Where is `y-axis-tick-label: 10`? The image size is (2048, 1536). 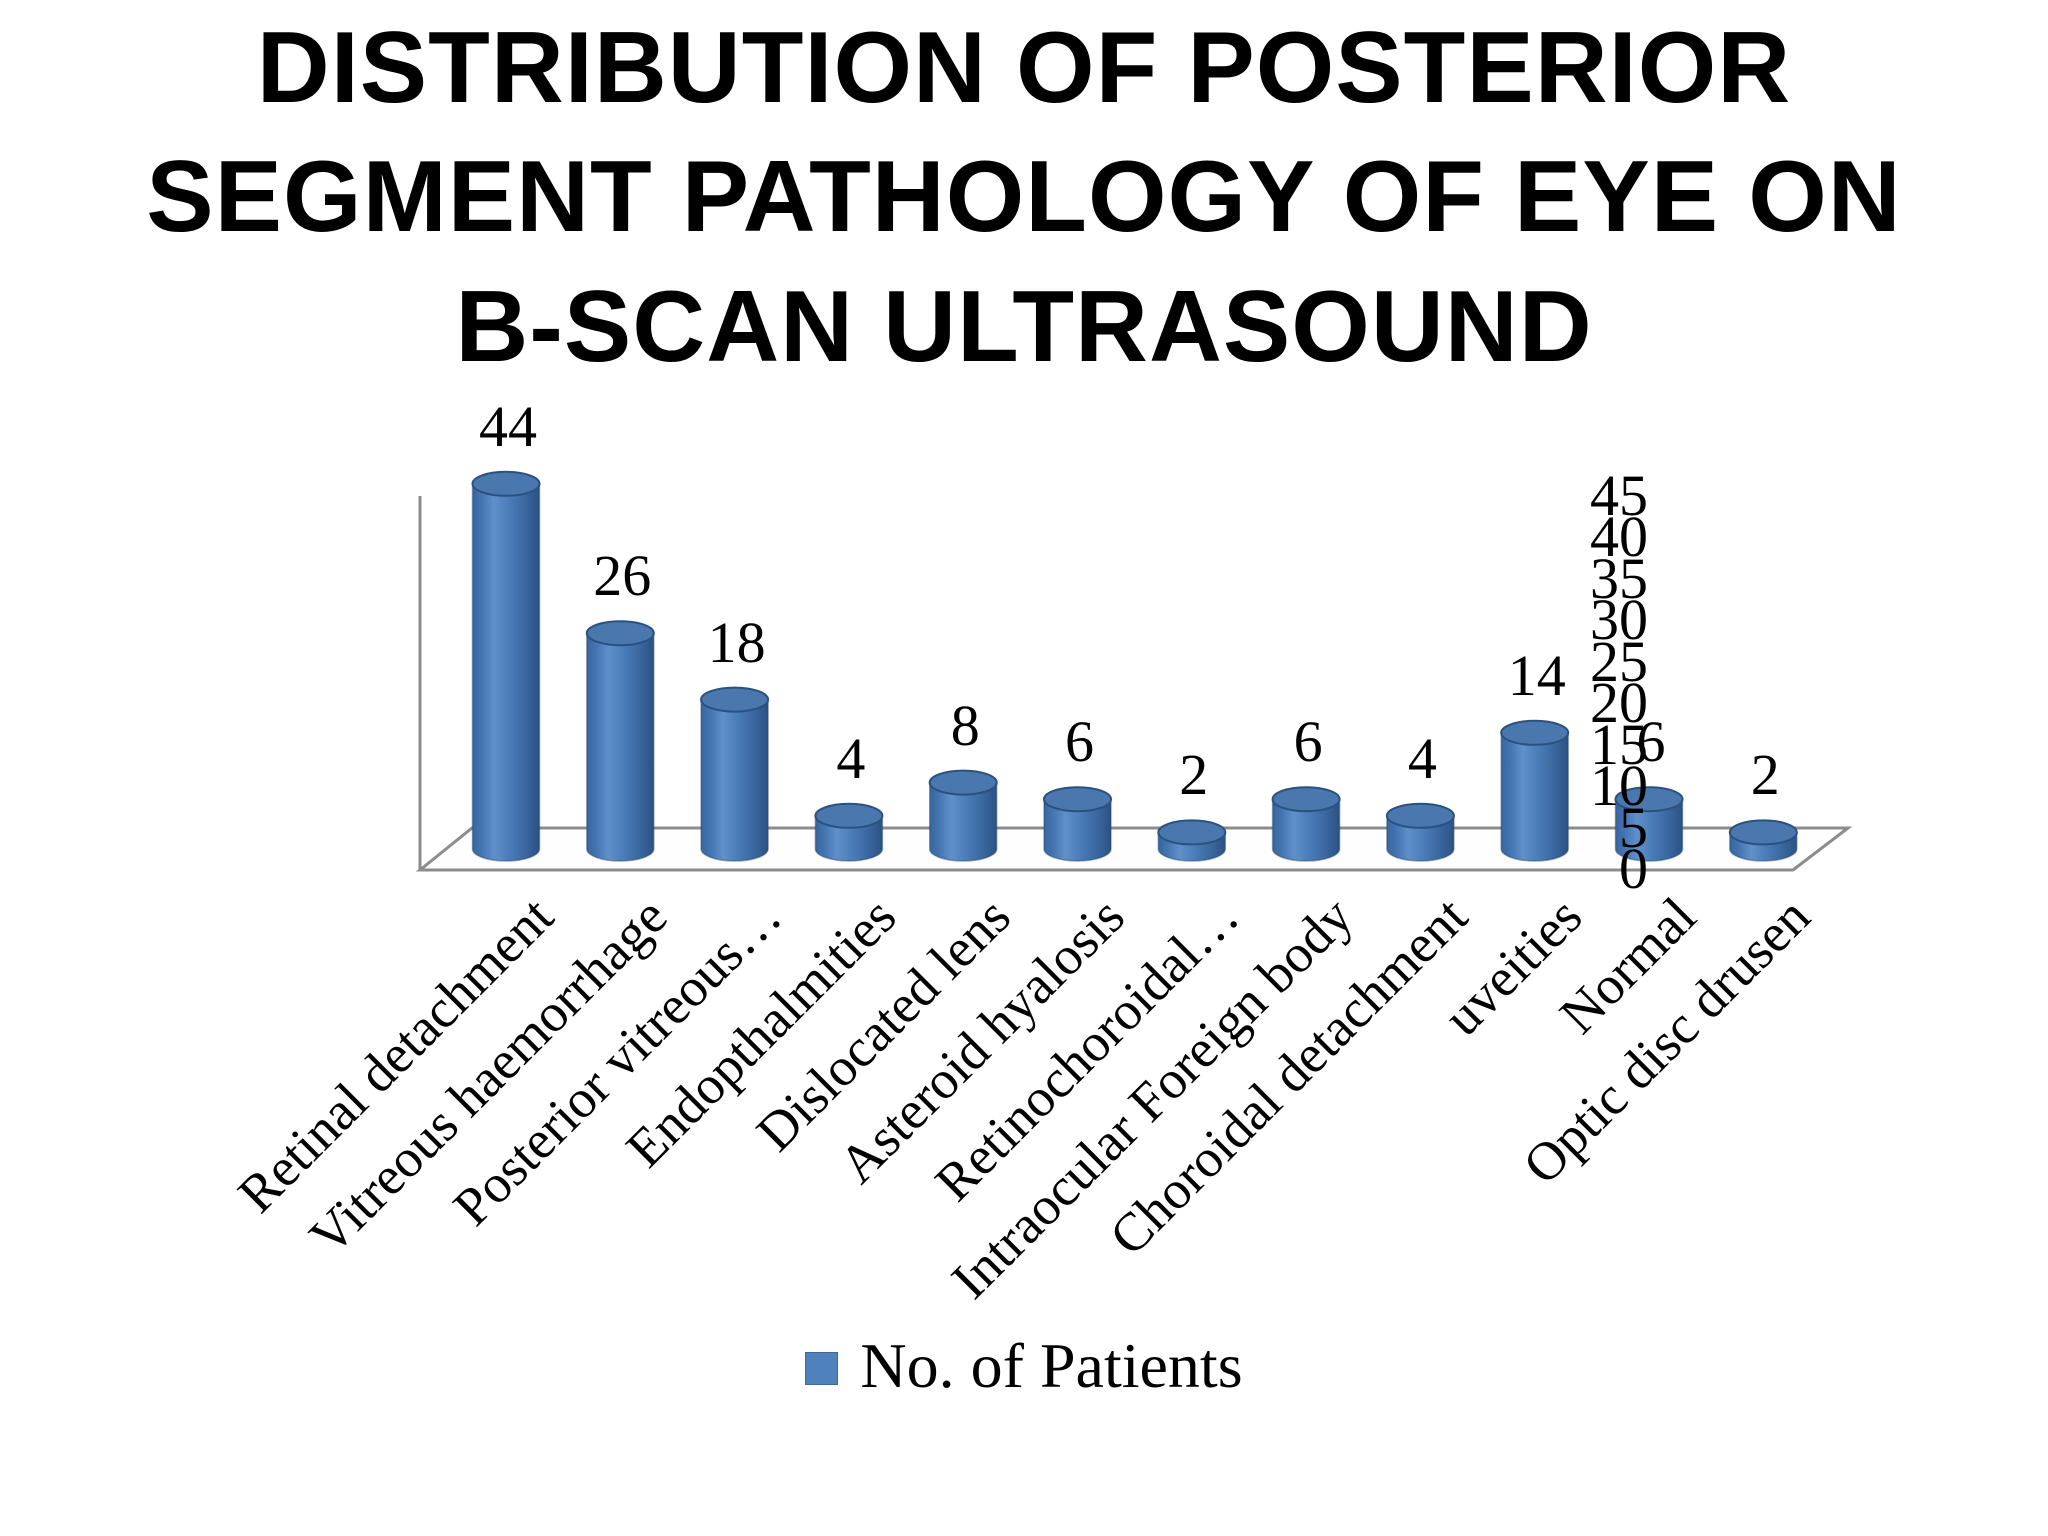 y-axis-tick-label: 10 is located at coordinates (1619, 785).